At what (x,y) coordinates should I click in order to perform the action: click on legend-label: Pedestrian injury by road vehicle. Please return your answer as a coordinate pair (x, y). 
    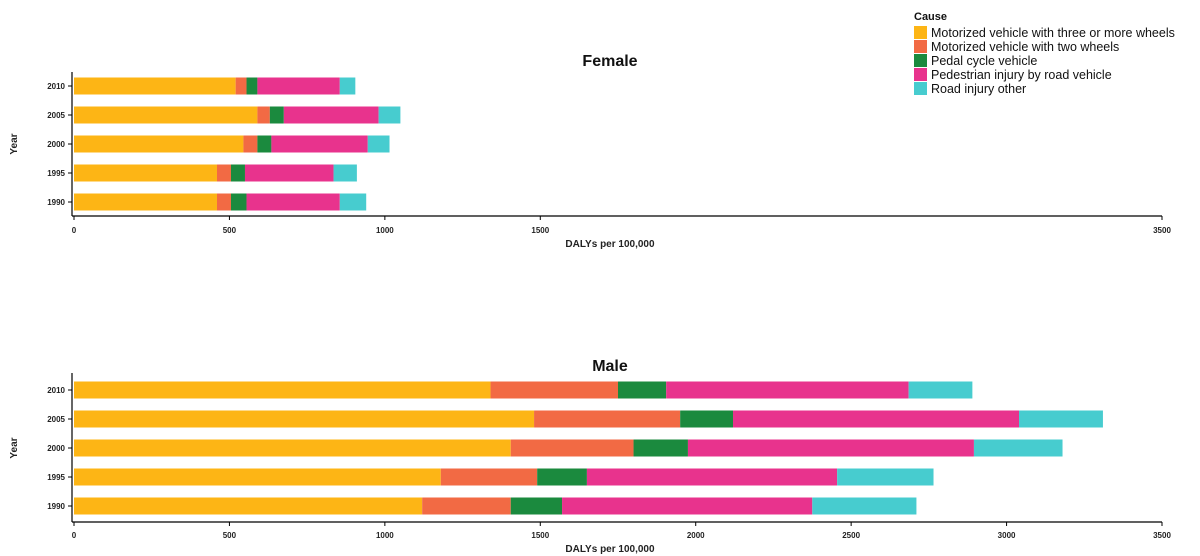
    Looking at the image, I should click on (1021, 75).